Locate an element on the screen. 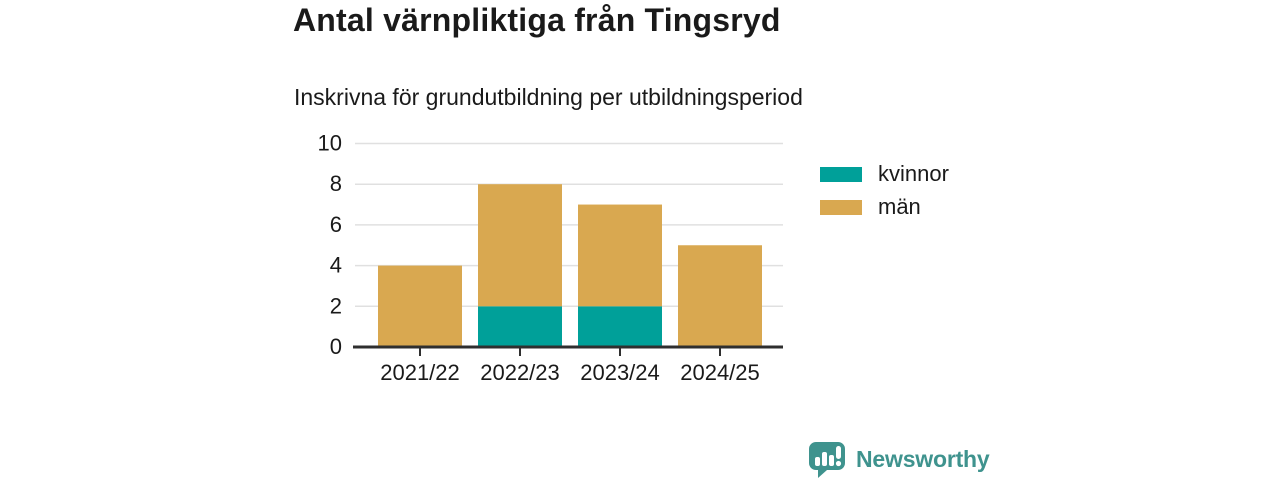  legend-item-män: män is located at coordinates (884, 207).